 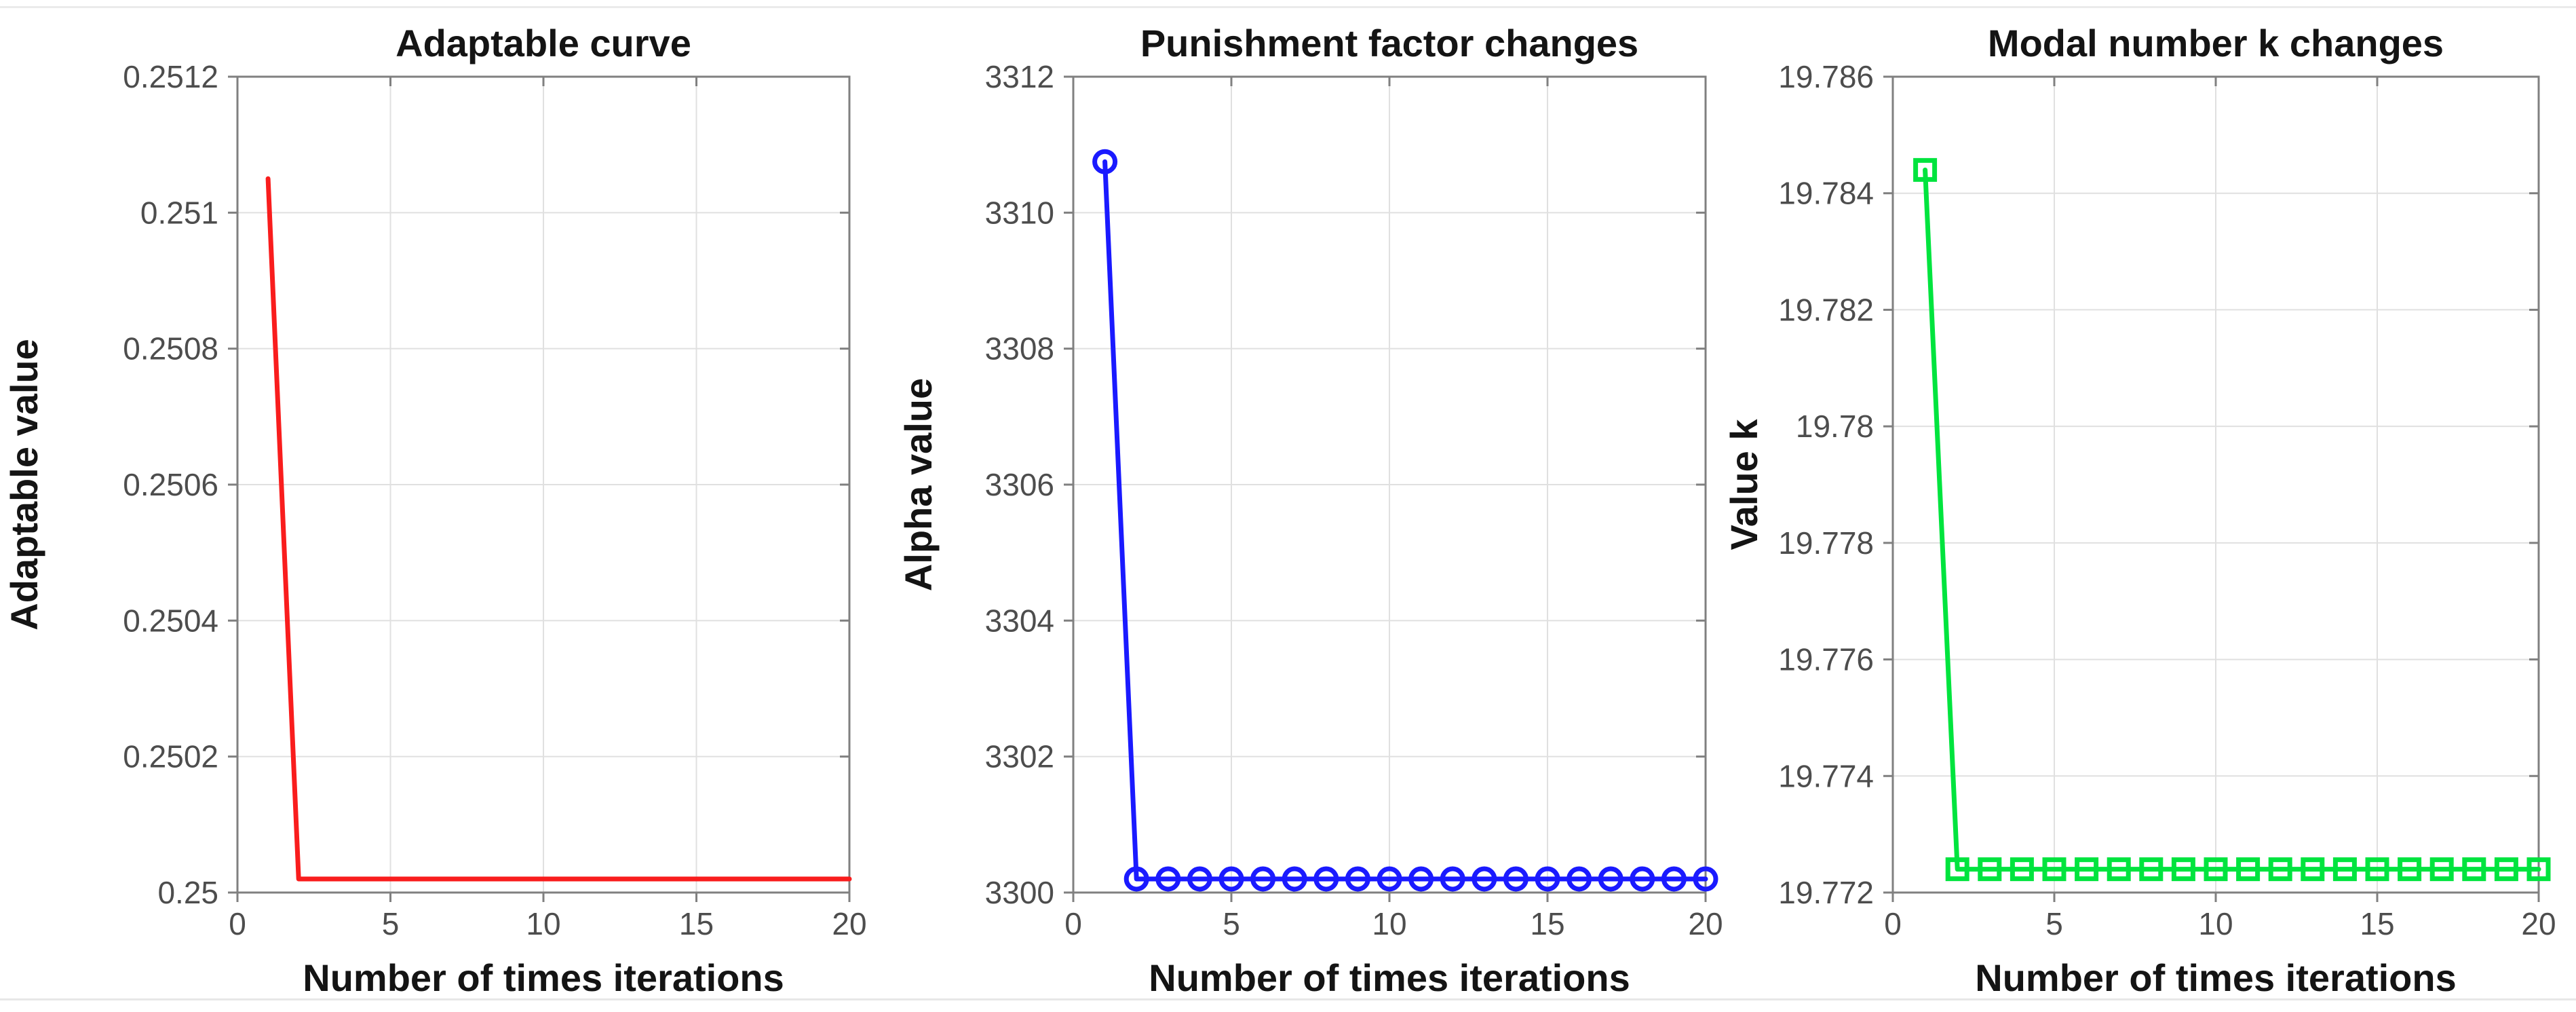 What do you see at coordinates (2216, 43) in the screenshot?
I see `subplot-title: Modal number k changes` at bounding box center [2216, 43].